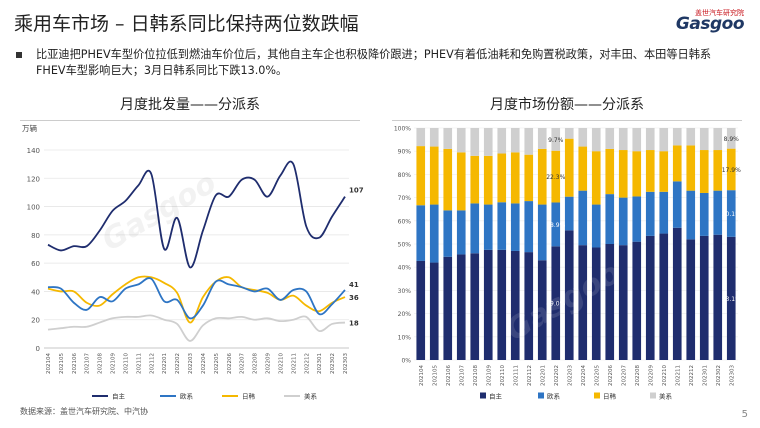 The width and height of the screenshot is (760, 428). What do you see at coordinates (19, 55) in the screenshot?
I see `bullet-square-icon` at bounding box center [19, 55].